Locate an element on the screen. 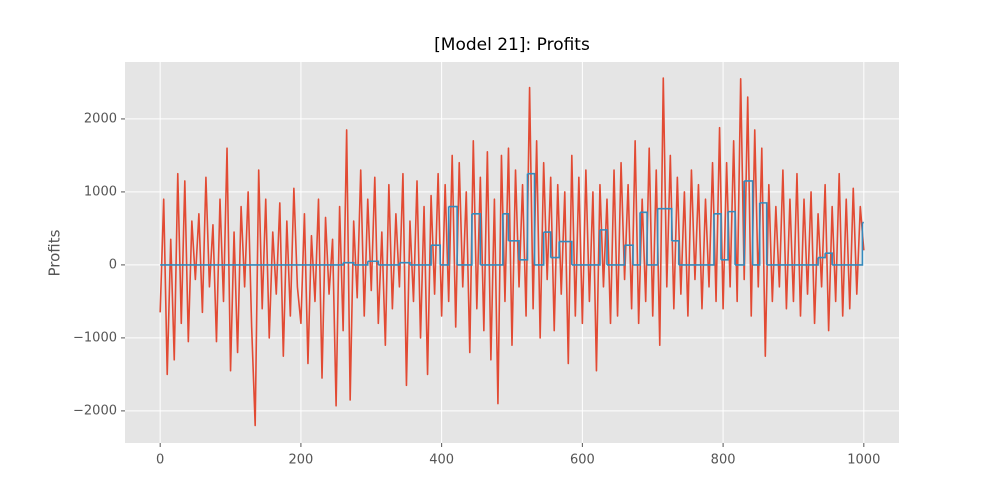  y-tick-label: −2000 is located at coordinates (95, 410).